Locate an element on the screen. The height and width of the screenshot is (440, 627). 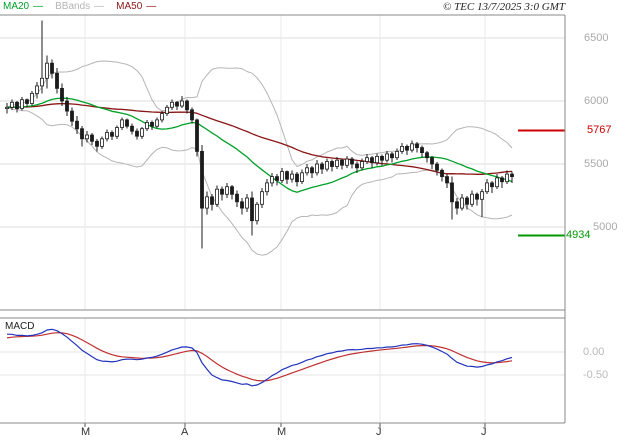
month-label: J is located at coordinates (484, 432).